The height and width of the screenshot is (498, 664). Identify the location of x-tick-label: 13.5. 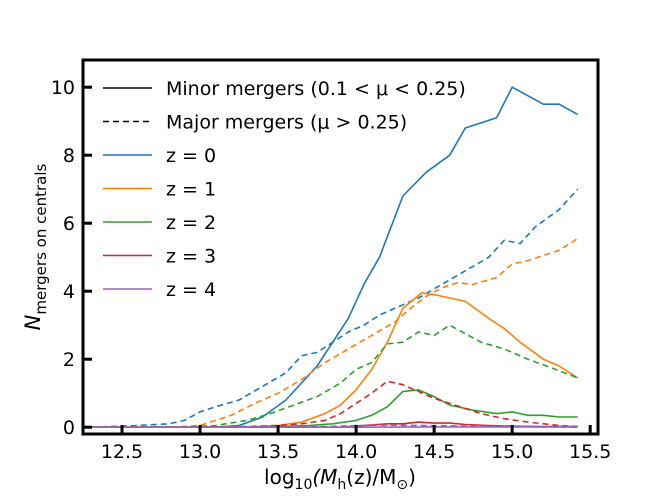
(278, 452).